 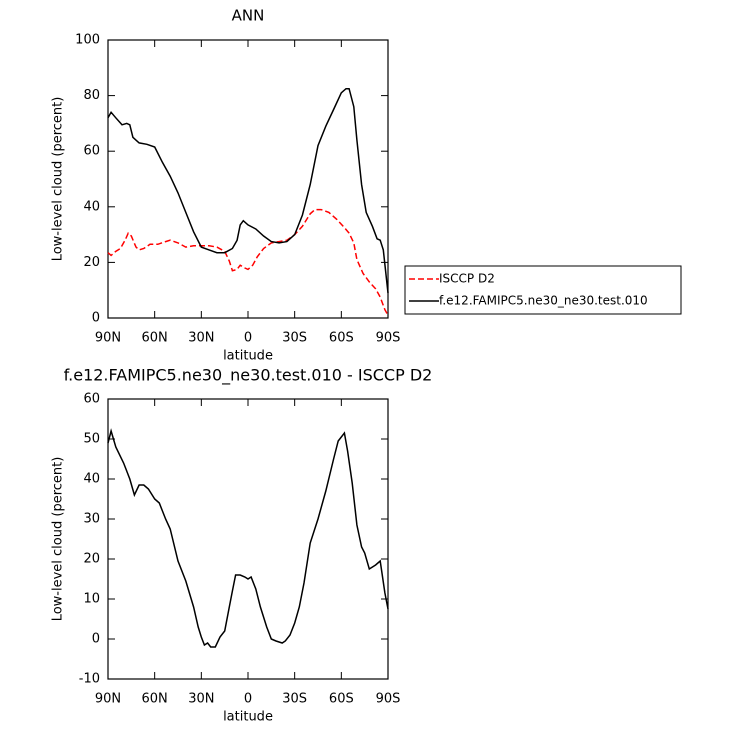 What do you see at coordinates (87, 40) in the screenshot?
I see `y-tick-label: 100` at bounding box center [87, 40].